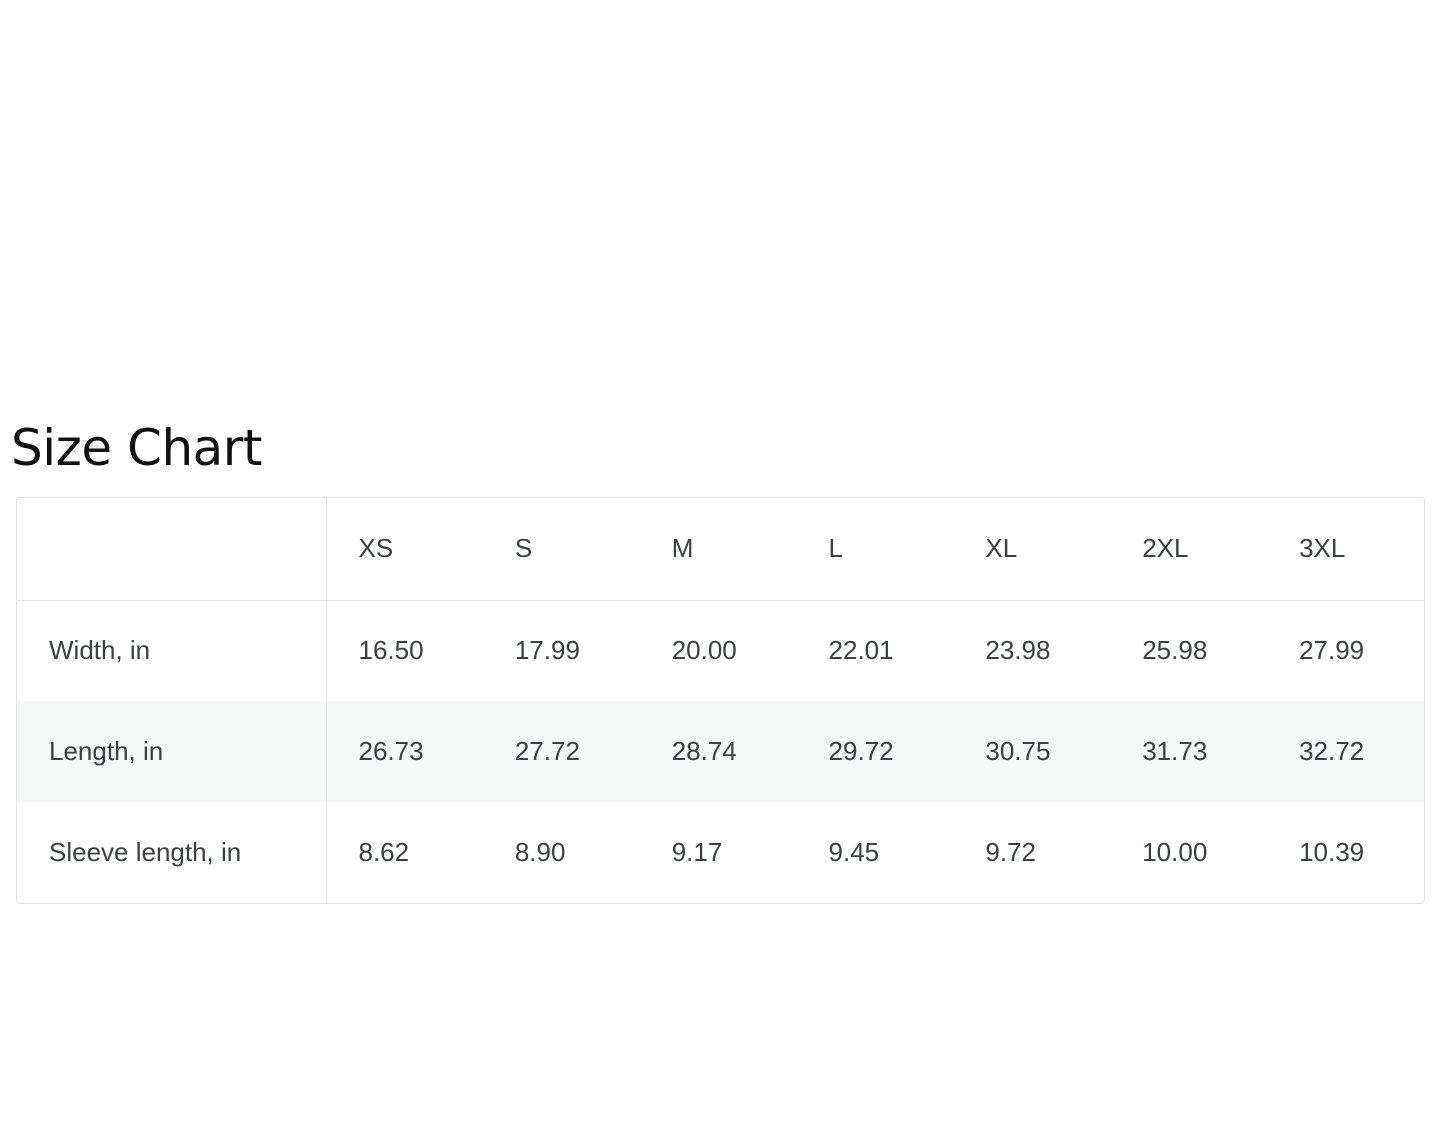  What do you see at coordinates (391, 650) in the screenshot?
I see `table-cell: 16.50` at bounding box center [391, 650].